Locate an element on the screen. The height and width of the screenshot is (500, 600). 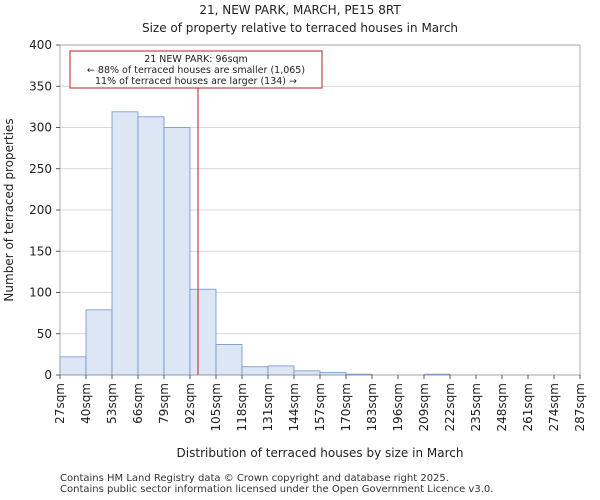
x-tick-label-4: 79sqm is located at coordinates (164, 403).